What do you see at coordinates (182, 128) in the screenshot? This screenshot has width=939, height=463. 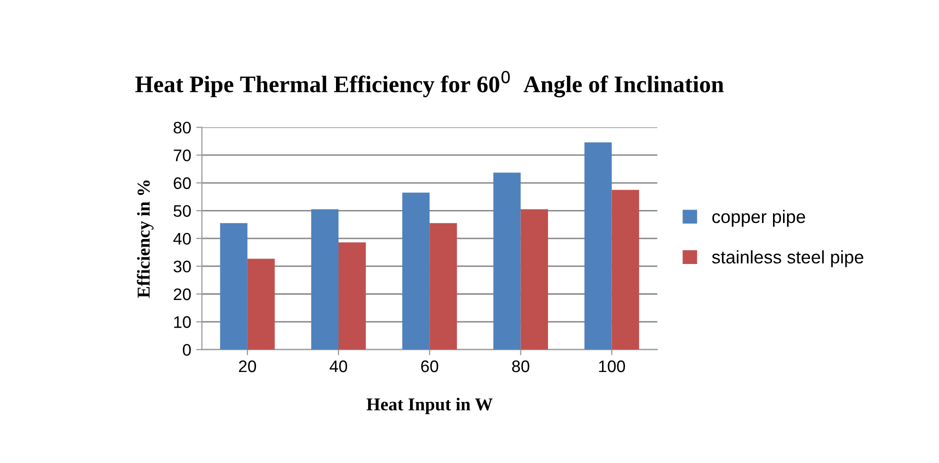 I see `y-tick-label: 80` at bounding box center [182, 128].